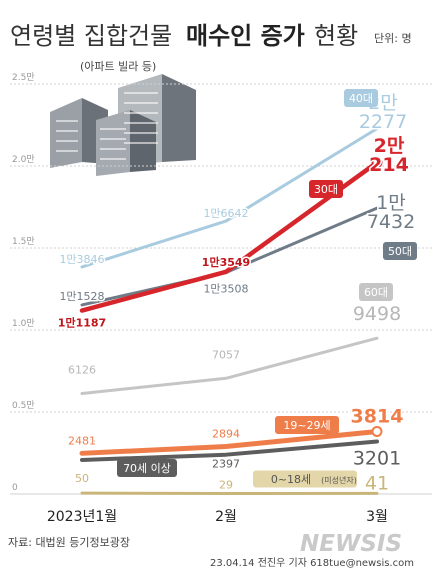 The height and width of the screenshot is (573, 440). What do you see at coordinates (81, 259) in the screenshot?
I see `data-label-40s: 1만3846` at bounding box center [81, 259].